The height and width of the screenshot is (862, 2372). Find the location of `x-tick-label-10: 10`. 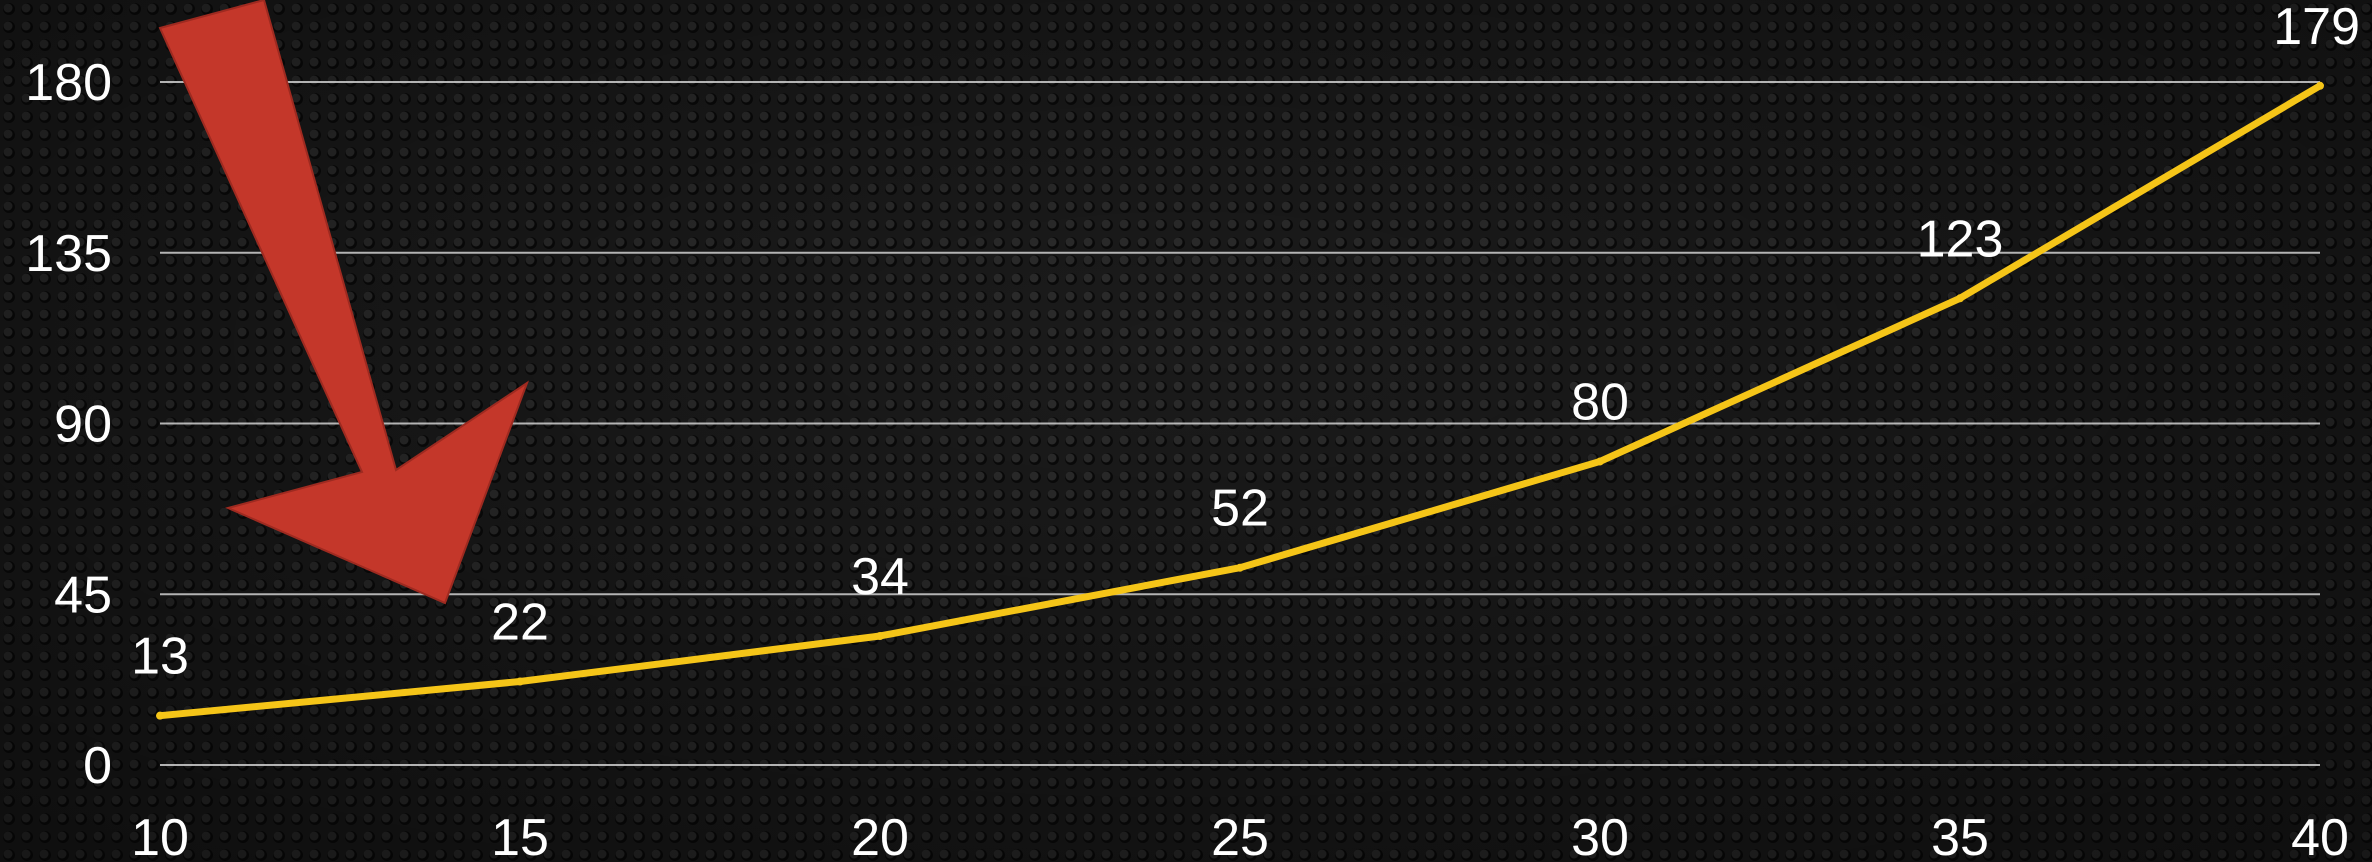

x-tick-label-10: 10 is located at coordinates (160, 835).